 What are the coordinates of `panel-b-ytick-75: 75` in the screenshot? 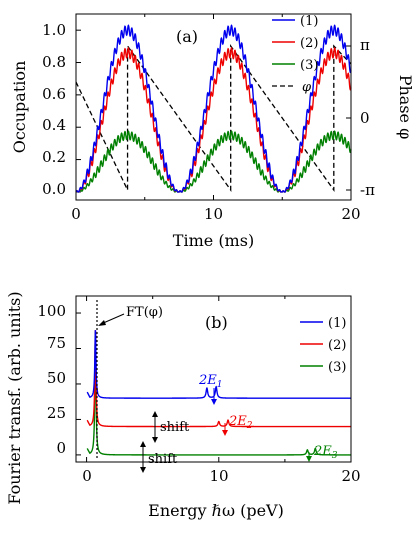 It's located at (56, 343).